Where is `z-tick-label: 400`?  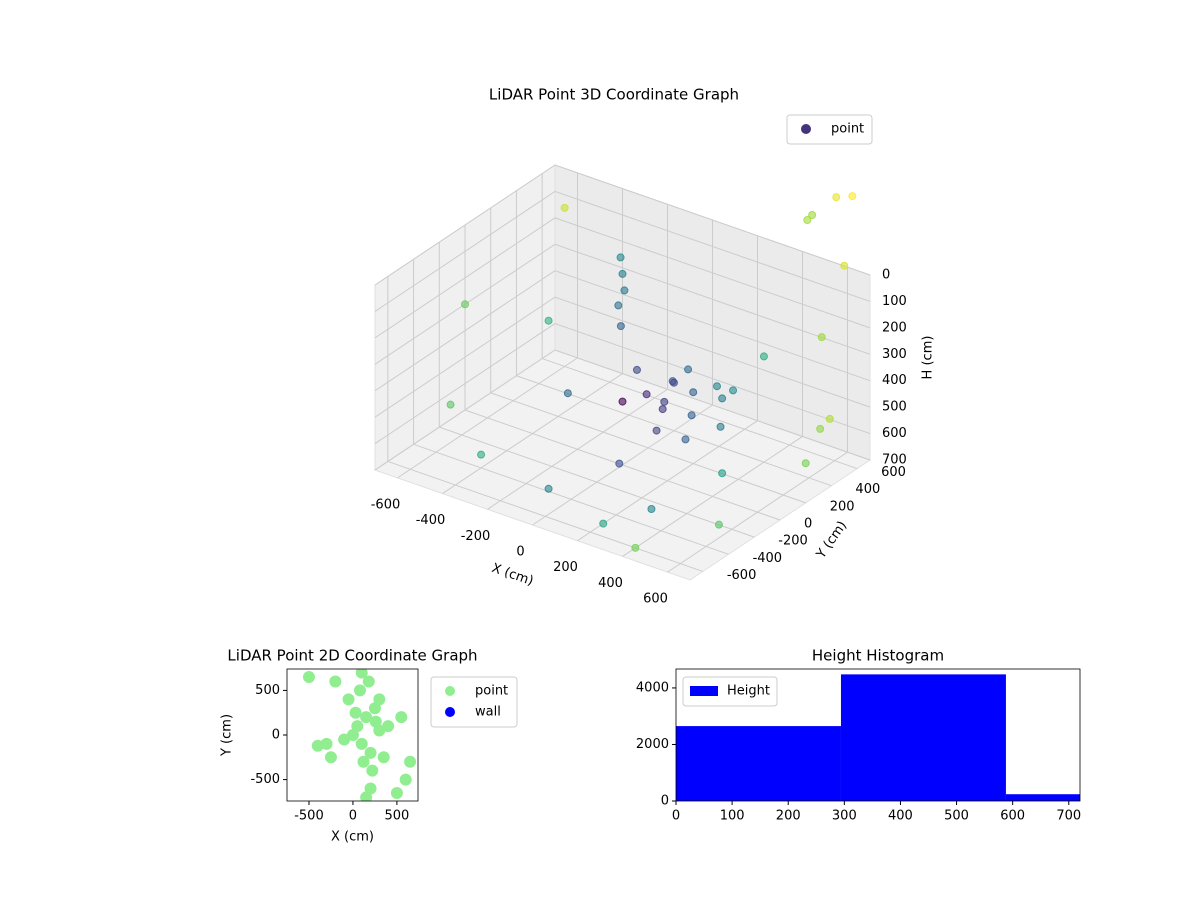
z-tick-label: 400 is located at coordinates (894, 380).